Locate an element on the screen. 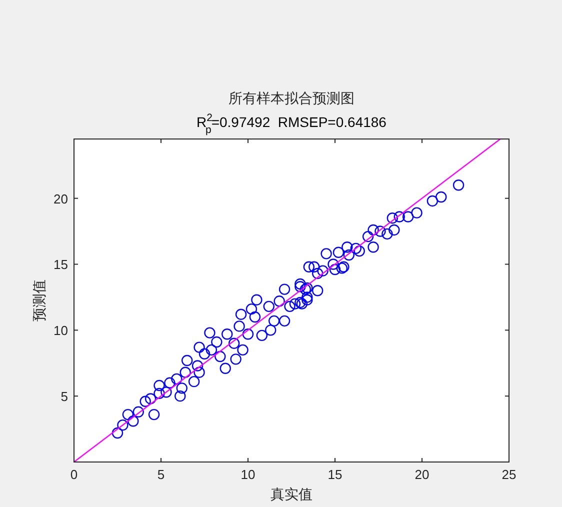 This screenshot has width=562, height=507. x-tick-label: 0 is located at coordinates (74, 474).